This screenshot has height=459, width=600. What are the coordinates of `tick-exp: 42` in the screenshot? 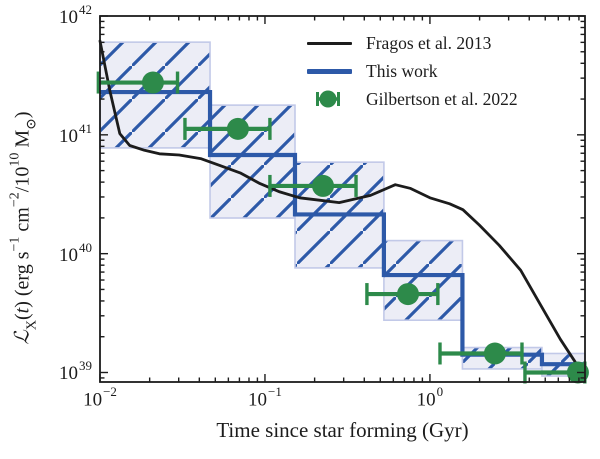 It's located at (85, 9).